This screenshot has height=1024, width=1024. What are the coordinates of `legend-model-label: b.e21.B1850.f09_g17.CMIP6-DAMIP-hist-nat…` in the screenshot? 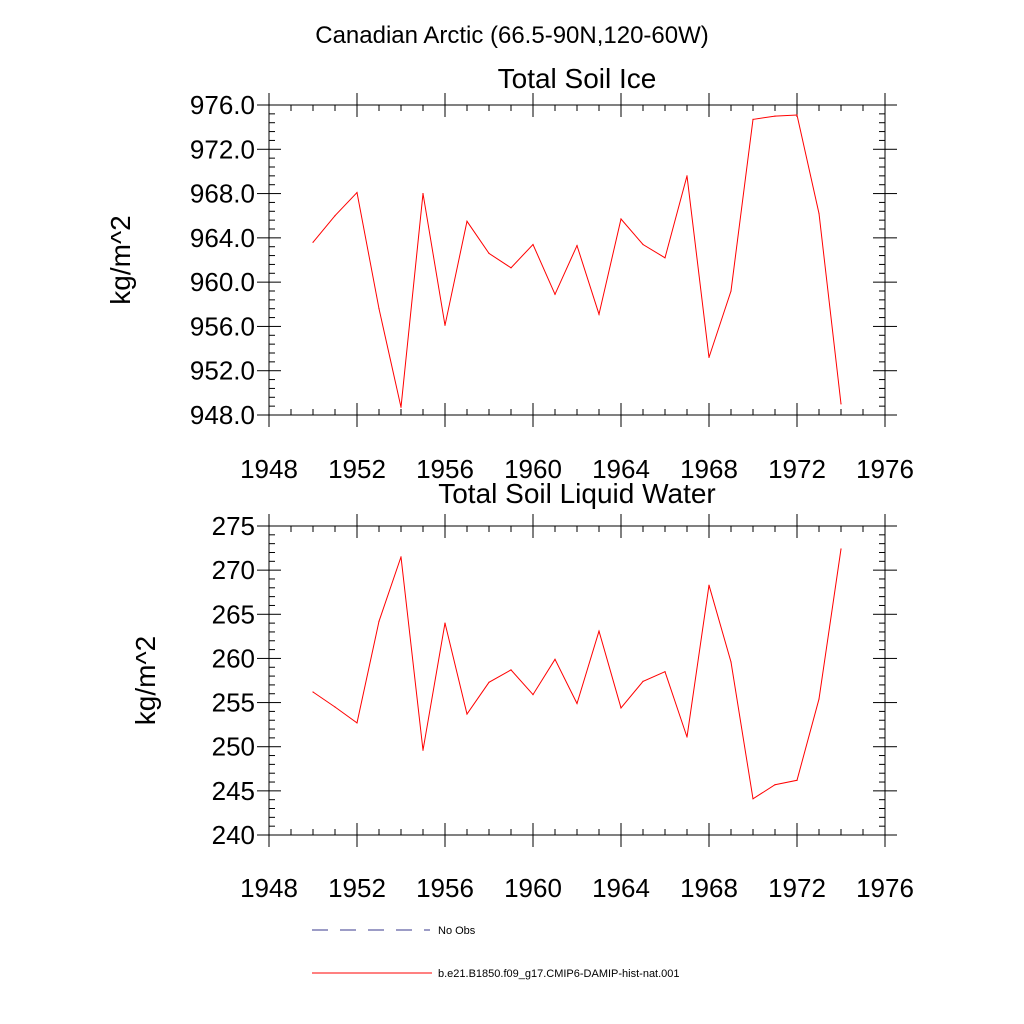 It's located at (559, 974).